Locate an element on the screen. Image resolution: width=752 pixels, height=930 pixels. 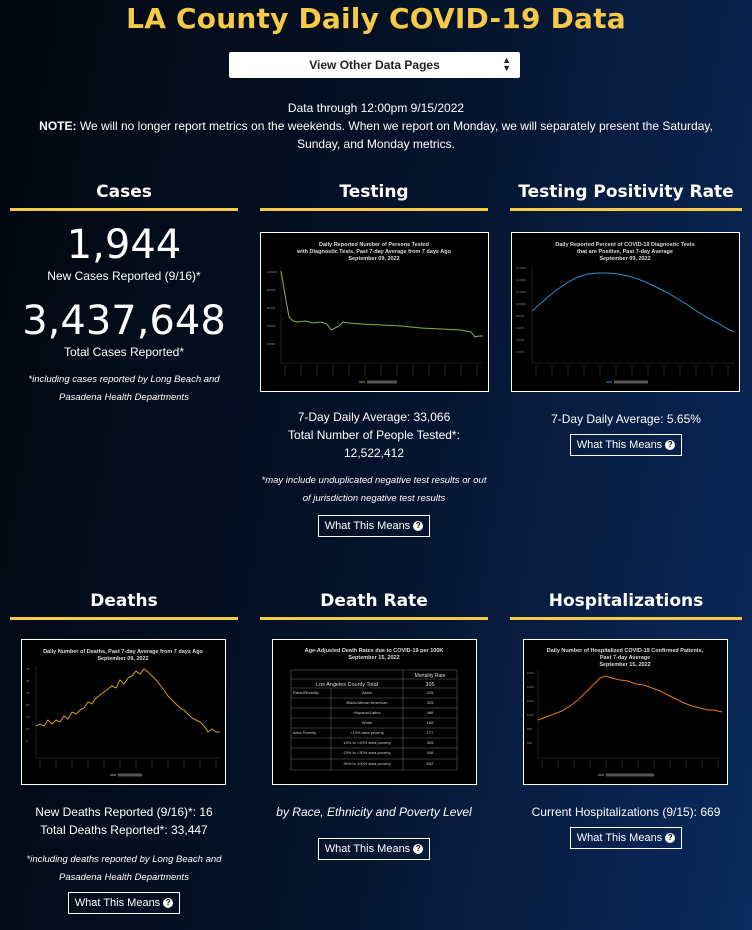
positivity-avg: 7-Day Daily Average: 5.65% is located at coordinates (626, 419).